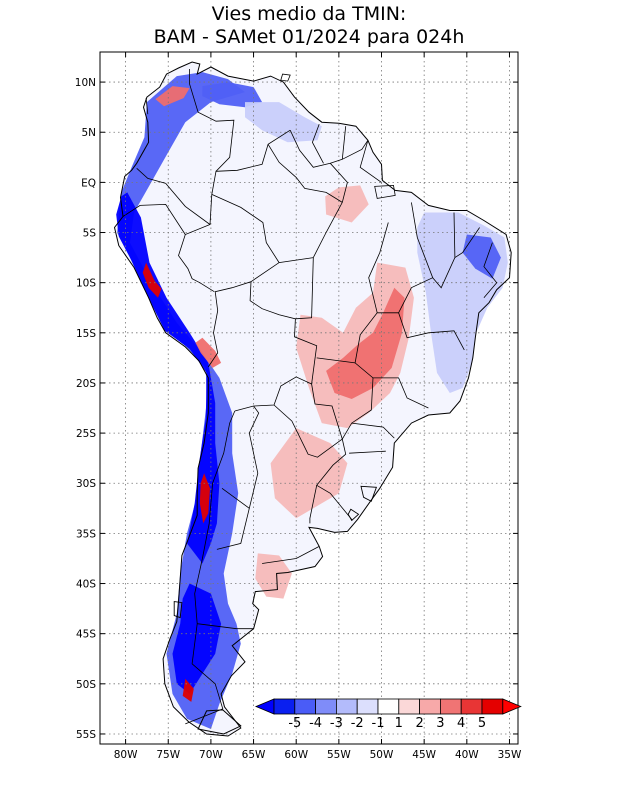 The image size is (618, 800). What do you see at coordinates (86, 434) in the screenshot?
I see `lat-tick-label: 25S` at bounding box center [86, 434].